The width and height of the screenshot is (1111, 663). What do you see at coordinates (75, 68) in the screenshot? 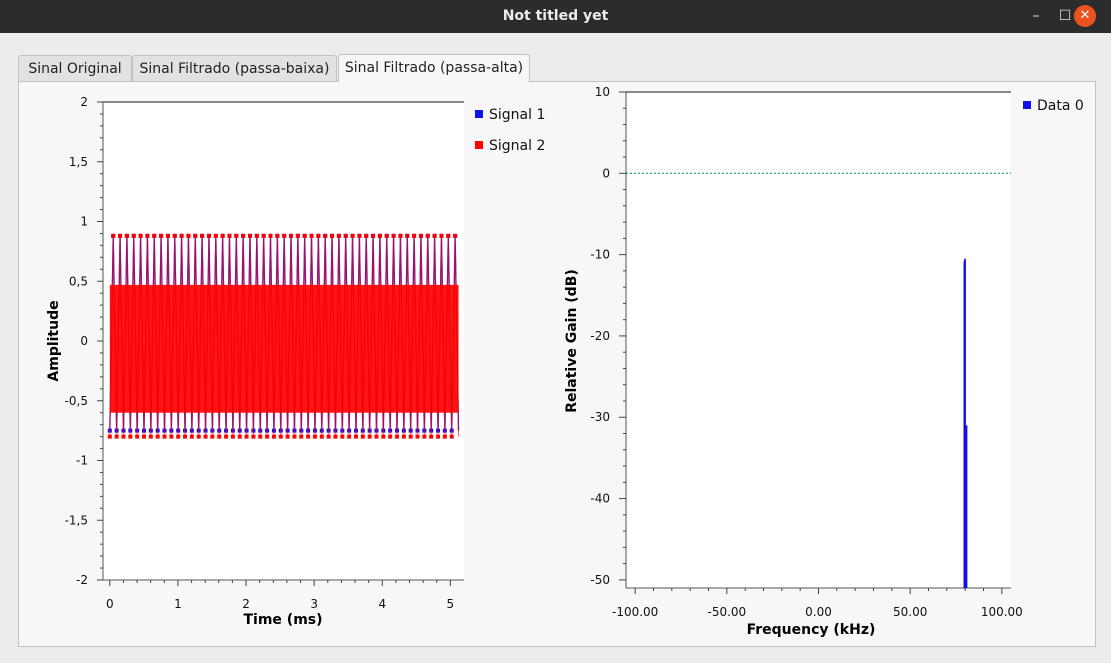
I see `tab-sinal-original: Sinal Original` at bounding box center [75, 68].